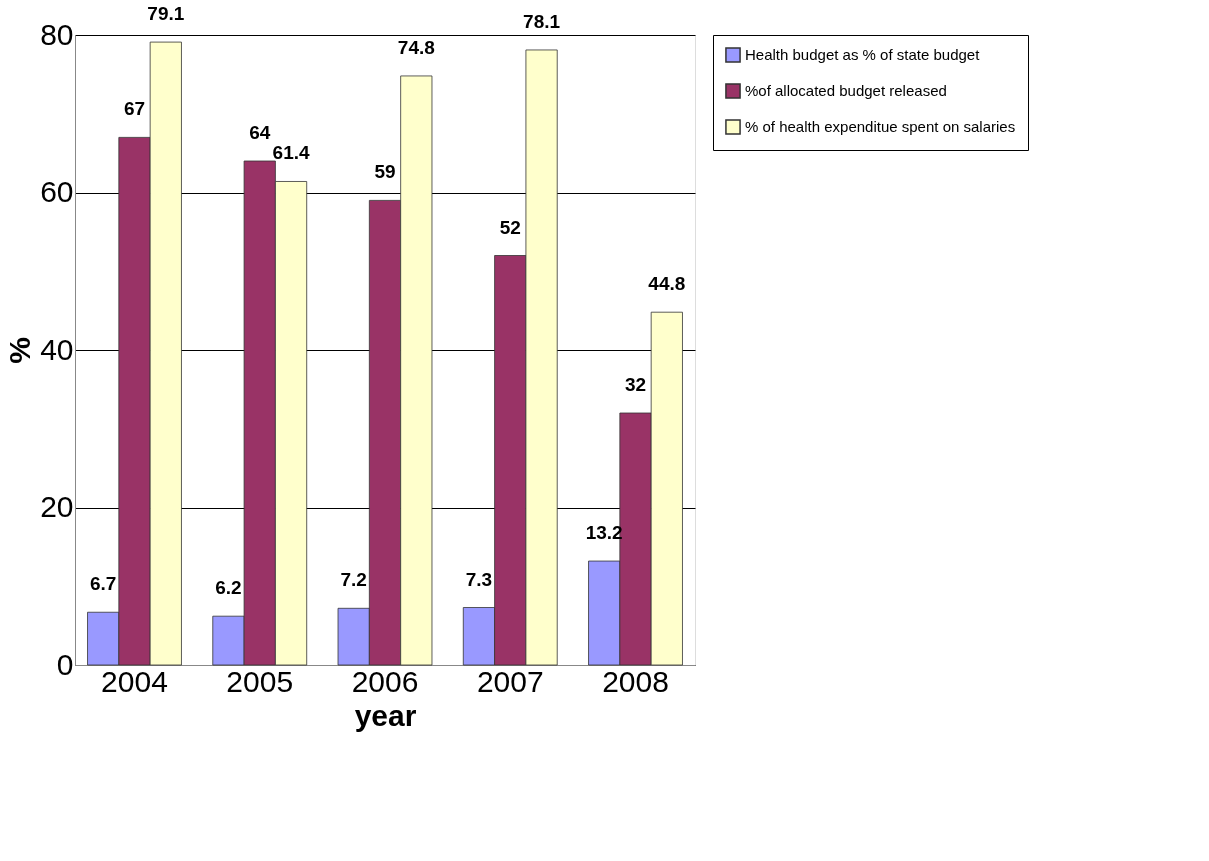 Image resolution: width=1209 pixels, height=861 pixels. I want to click on y-tick-label: 60, so click(57, 191).